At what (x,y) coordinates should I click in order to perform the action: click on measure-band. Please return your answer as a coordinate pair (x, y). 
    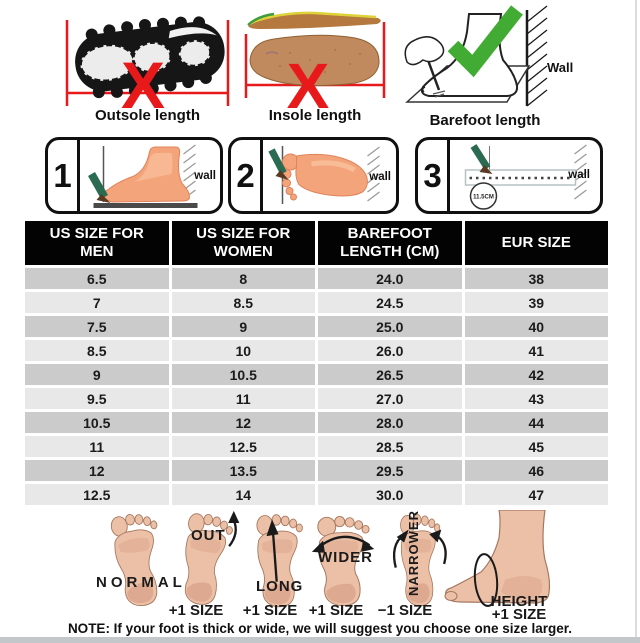
    Looking at the image, I should click on (520, 177).